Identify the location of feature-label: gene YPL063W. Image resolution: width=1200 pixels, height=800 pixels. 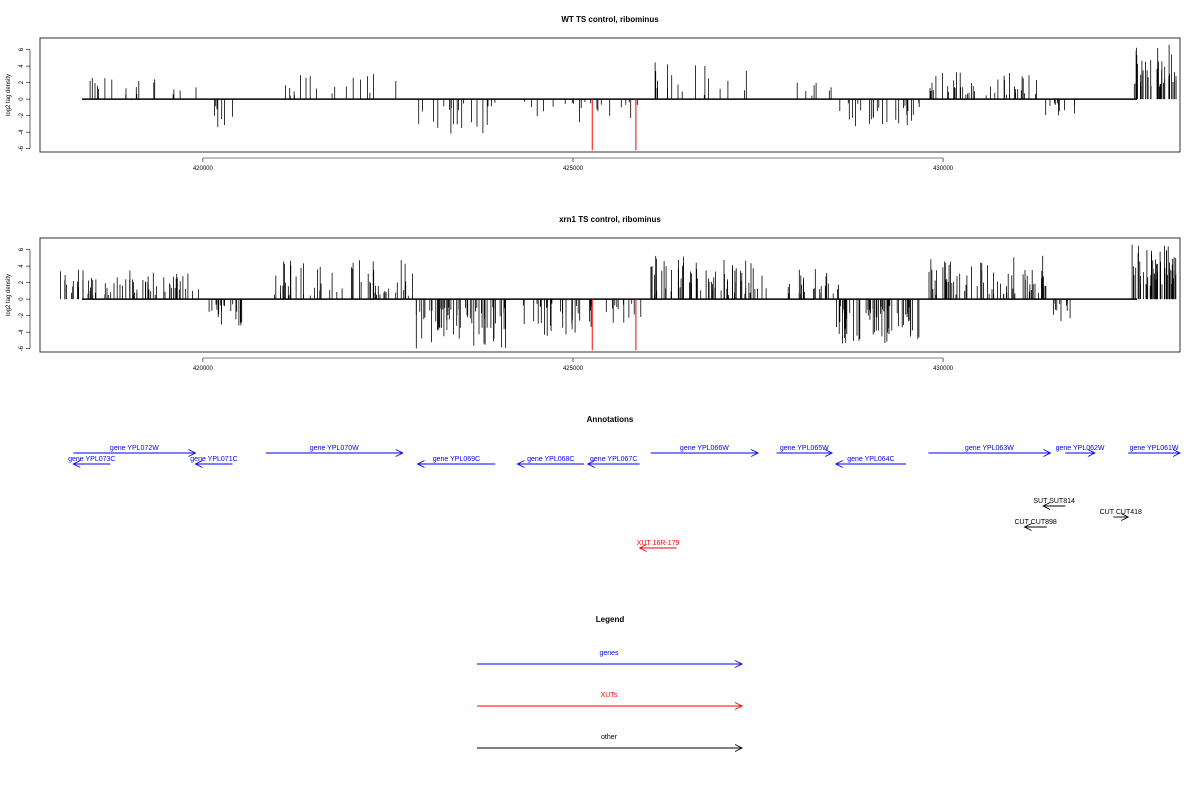
(989, 448).